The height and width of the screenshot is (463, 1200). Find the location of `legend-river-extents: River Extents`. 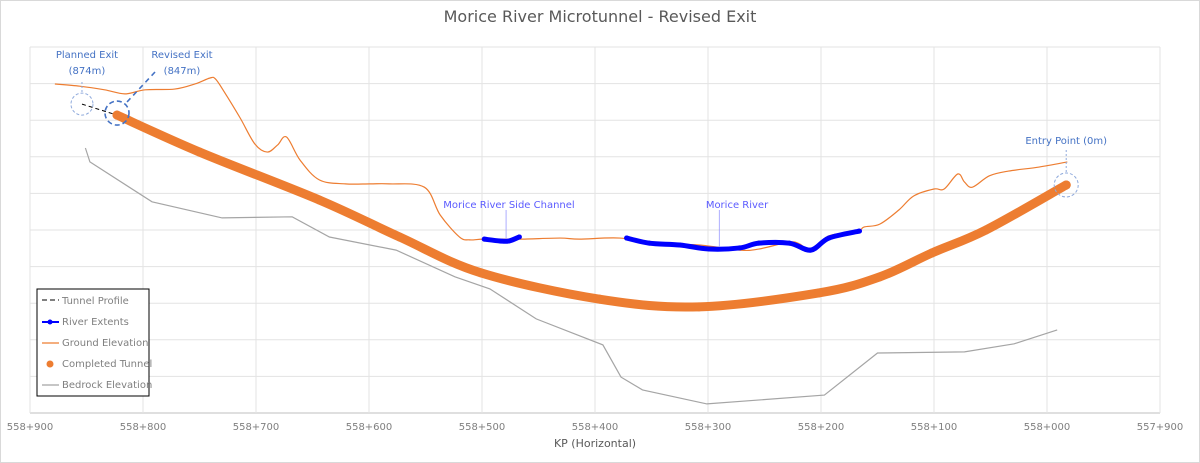

legend-river-extents: River Extents is located at coordinates (95, 322).